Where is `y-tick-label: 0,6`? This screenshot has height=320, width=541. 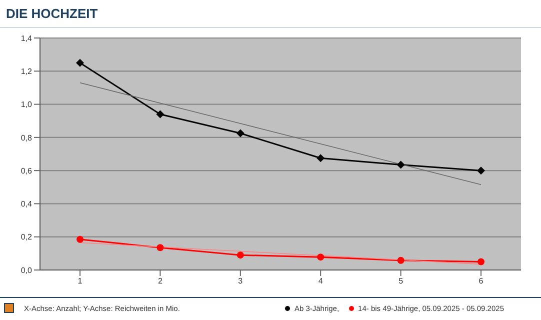
y-tick-label: 0,6 is located at coordinates (26, 171).